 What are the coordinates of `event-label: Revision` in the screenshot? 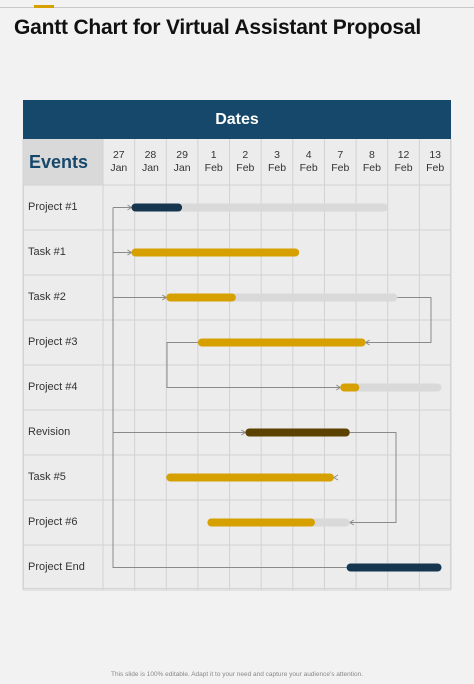 It's located at (49, 431).